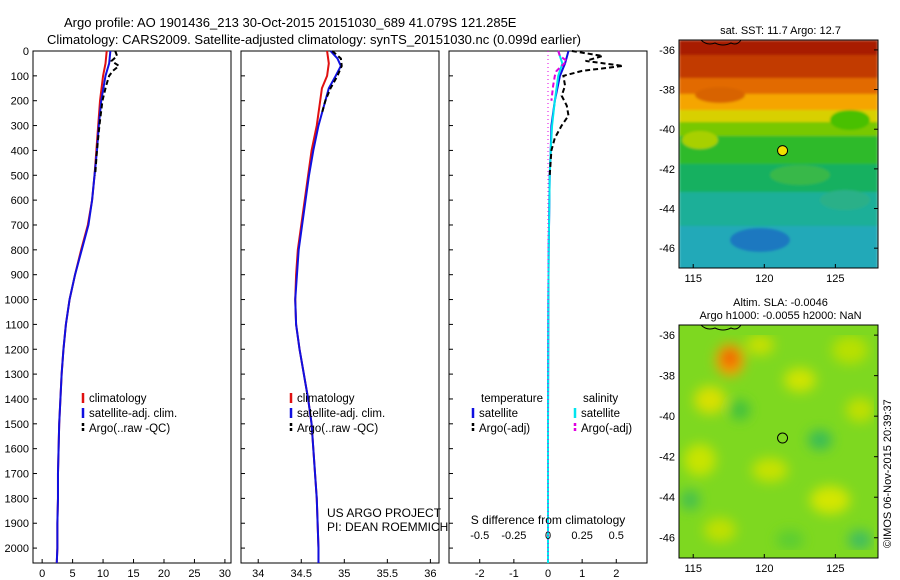 This screenshot has height=580, width=900. I want to click on sst_map-title-1: sat. SST: 11.7 Argo: 12.7, so click(780, 31).